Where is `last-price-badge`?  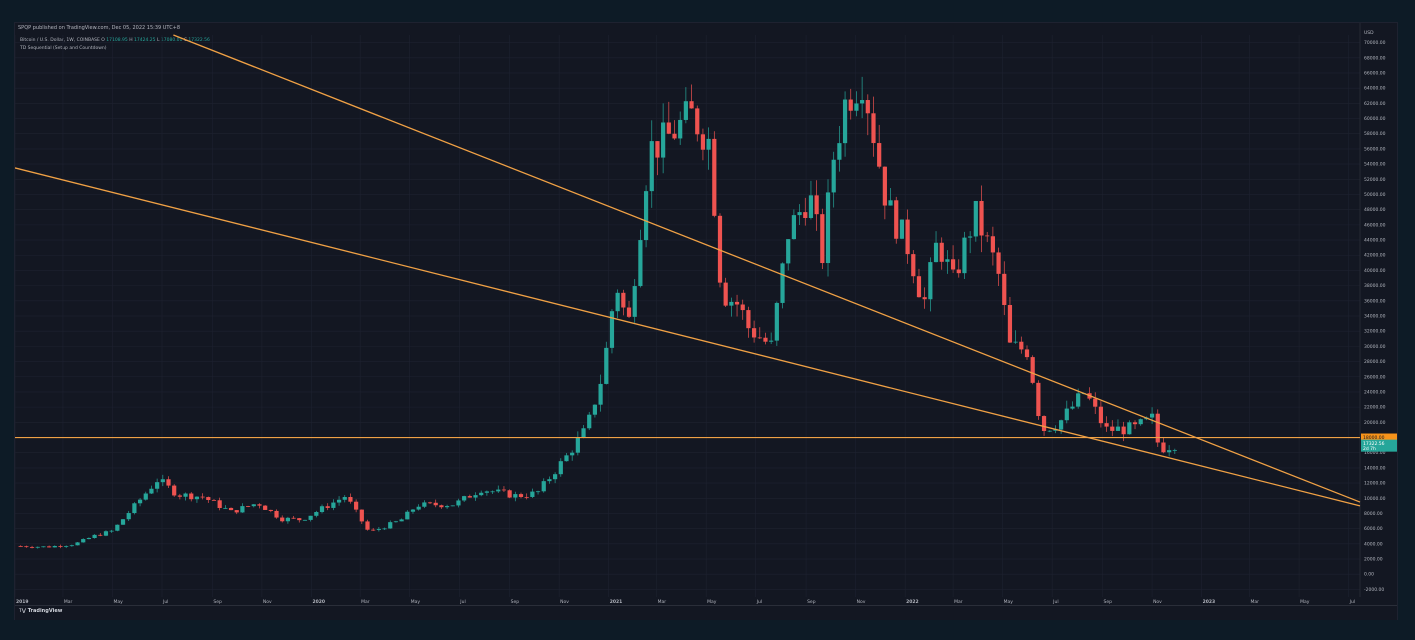 last-price-badge is located at coordinates (1379, 445).